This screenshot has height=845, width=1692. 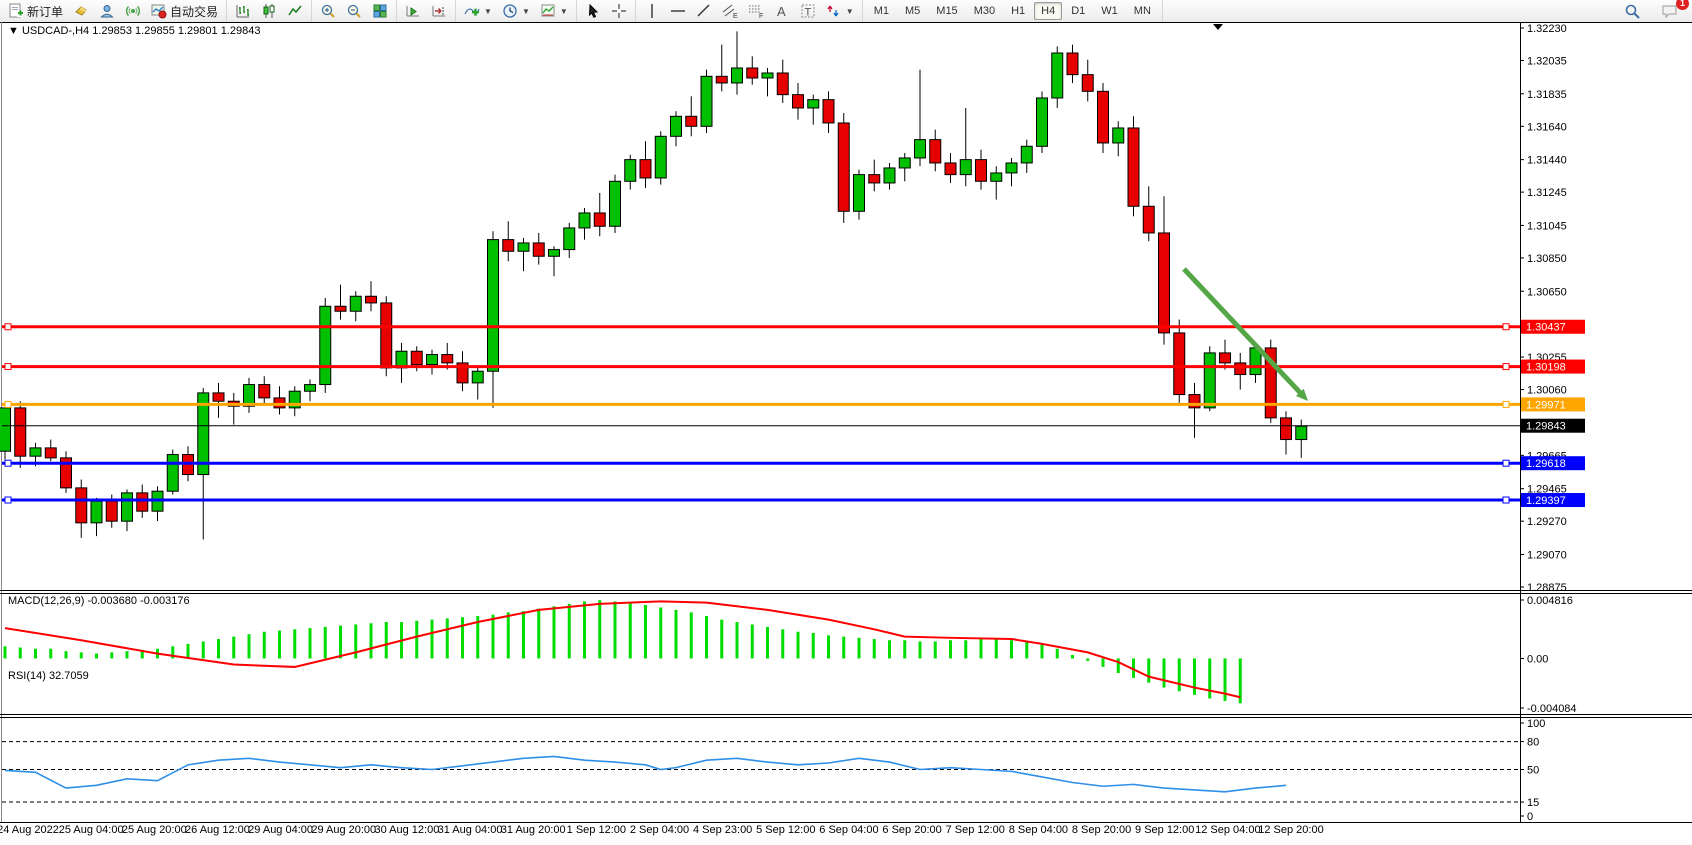 I want to click on equidistant-channel-tool: E, so click(x=730, y=11).